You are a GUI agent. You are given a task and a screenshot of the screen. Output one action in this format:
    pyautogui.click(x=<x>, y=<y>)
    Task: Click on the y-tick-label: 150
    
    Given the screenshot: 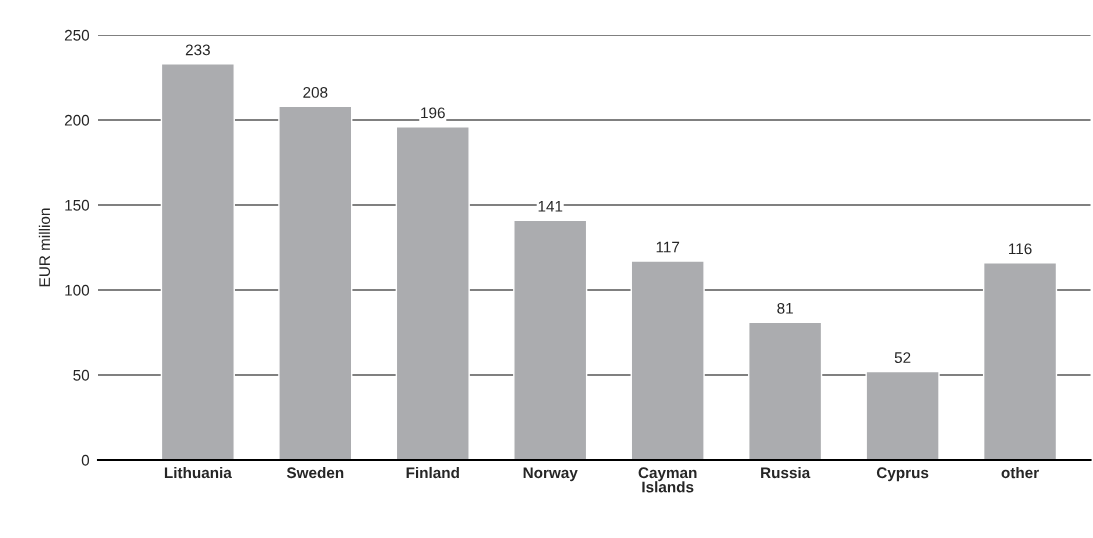 What is the action you would take?
    pyautogui.click(x=77, y=205)
    